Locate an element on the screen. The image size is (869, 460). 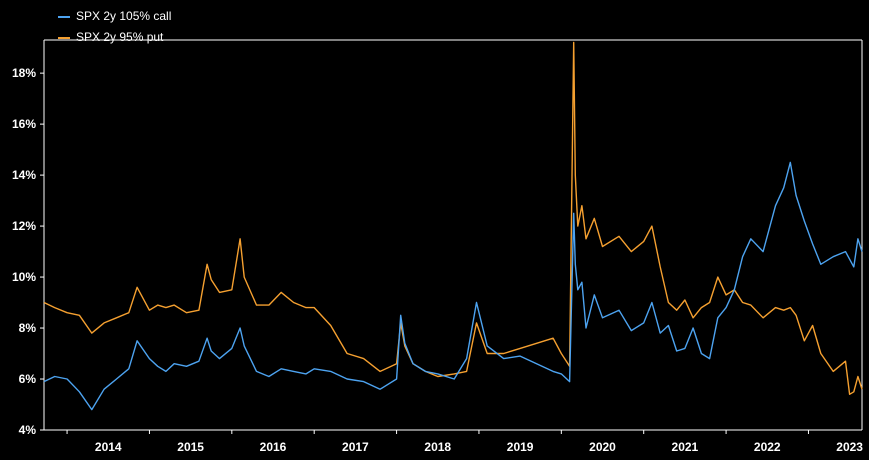
y-tick-label: 14% is located at coordinates (24, 175).